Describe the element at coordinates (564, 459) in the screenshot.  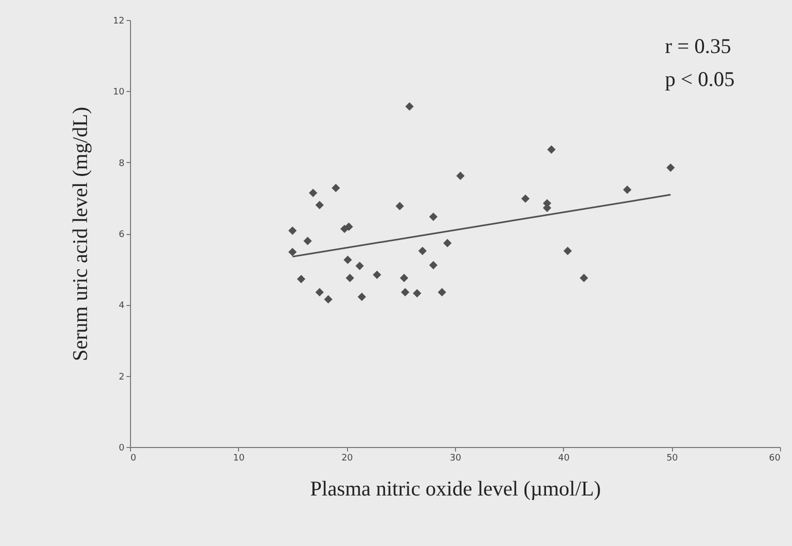
I see `x-tick-label: 40` at that location.